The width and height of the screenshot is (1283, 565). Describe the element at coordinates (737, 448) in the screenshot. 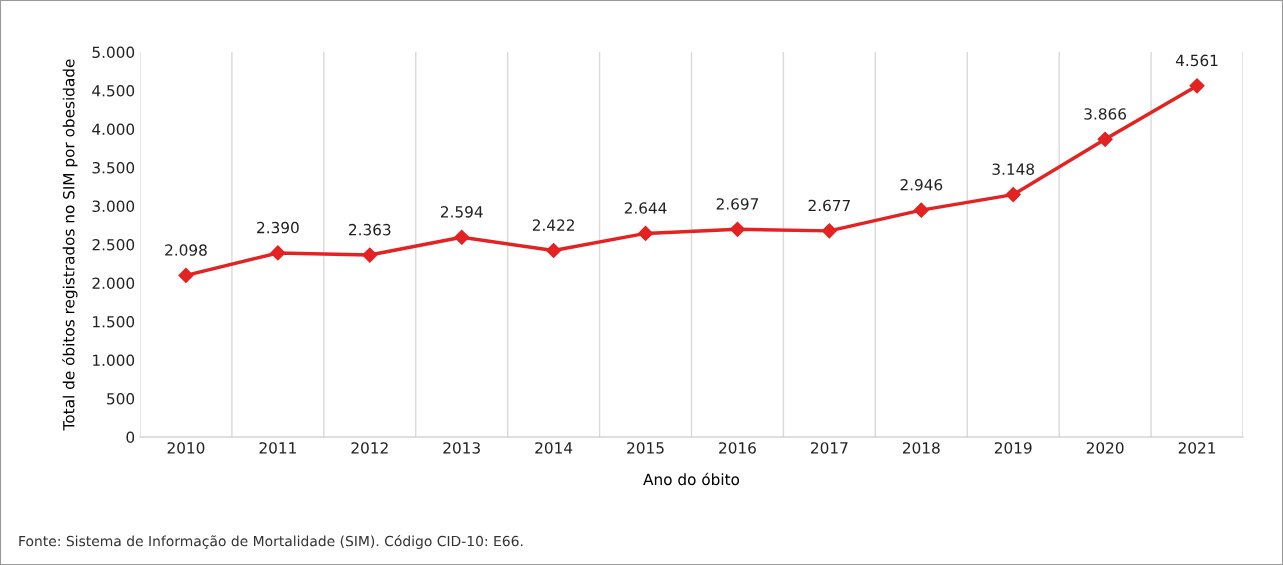

I see `x-tick-label: 2016` at that location.